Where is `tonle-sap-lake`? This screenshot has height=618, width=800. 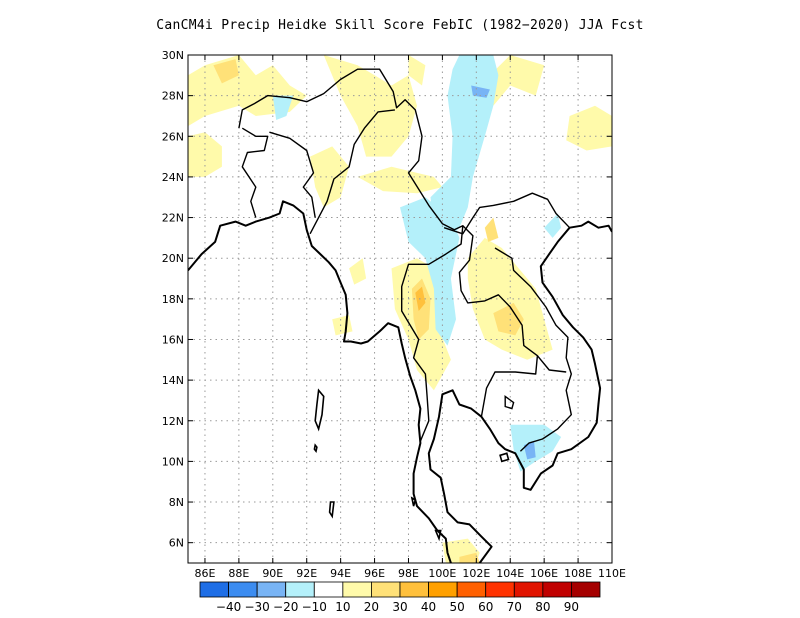
tonle-sap-lake is located at coordinates (509, 402).